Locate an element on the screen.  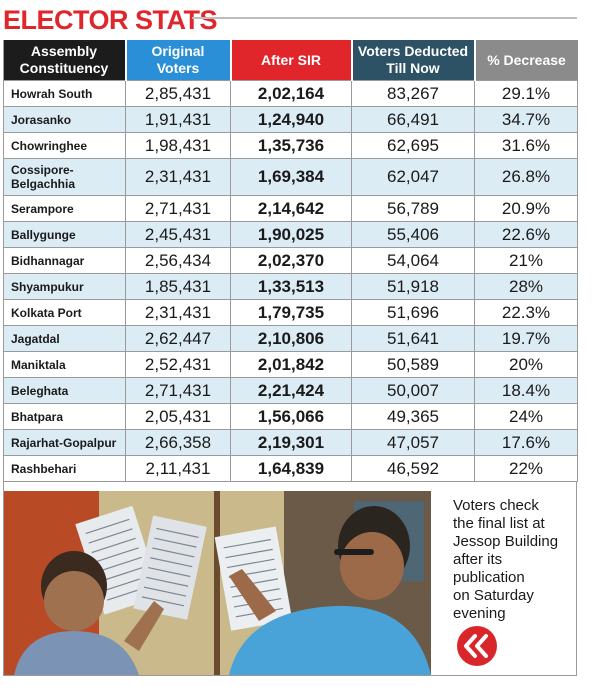
caption-line: the final list at is located at coordinates (499, 523).